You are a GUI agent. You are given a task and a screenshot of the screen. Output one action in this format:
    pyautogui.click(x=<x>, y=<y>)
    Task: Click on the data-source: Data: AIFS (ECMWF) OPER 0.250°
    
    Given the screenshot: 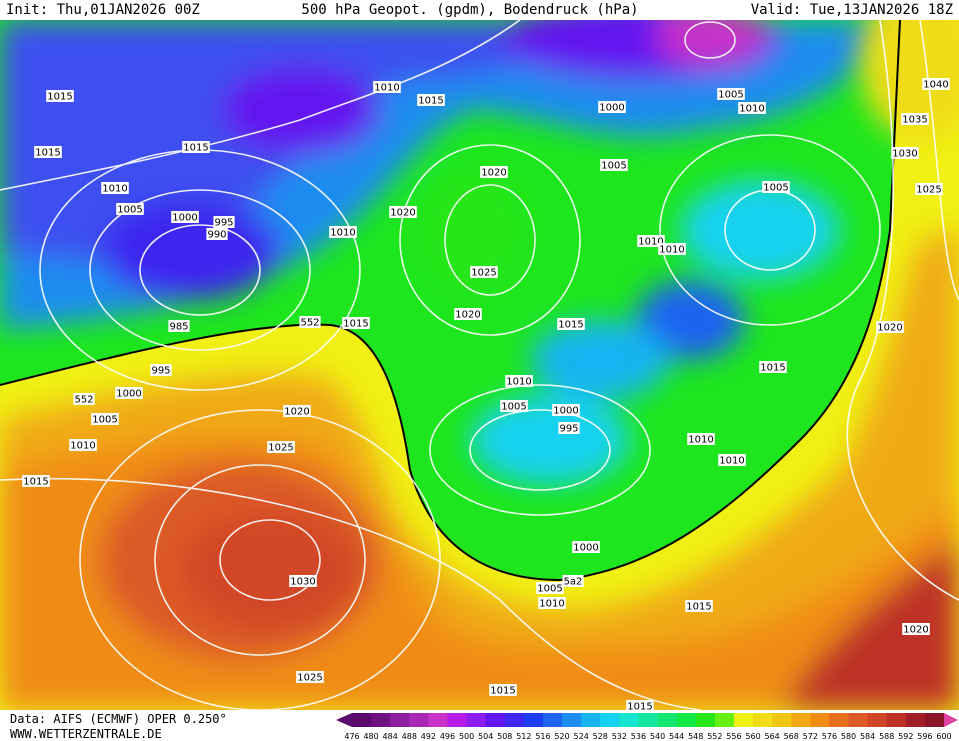 What is the action you would take?
    pyautogui.click(x=118, y=719)
    